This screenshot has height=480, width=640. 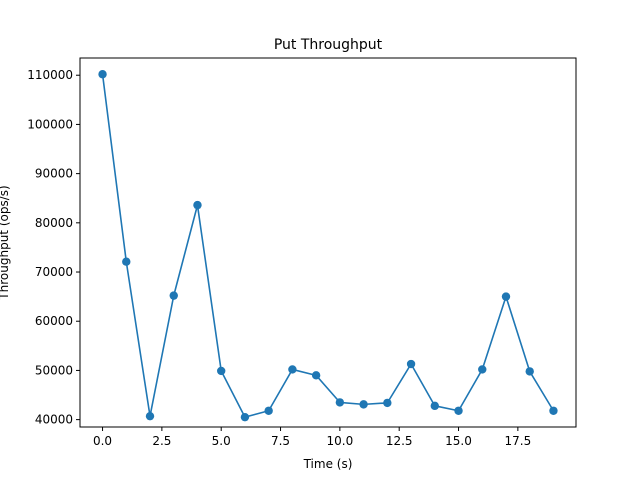 I want to click on x-tick-label: 5.0, so click(x=221, y=441).